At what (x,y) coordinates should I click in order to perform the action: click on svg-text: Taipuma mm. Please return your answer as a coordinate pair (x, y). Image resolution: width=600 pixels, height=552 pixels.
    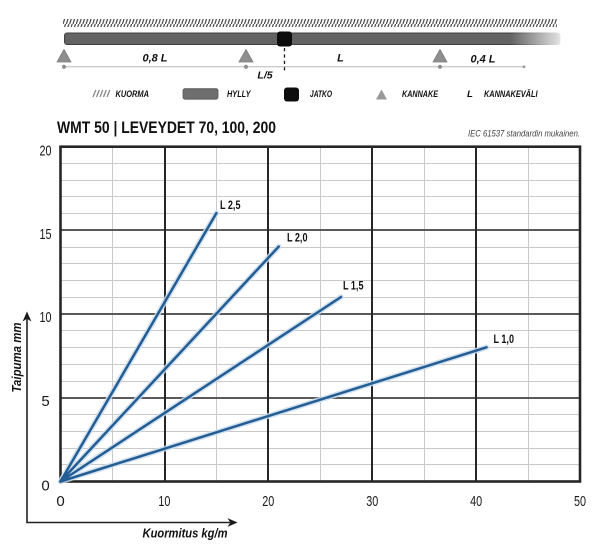
    Looking at the image, I should click on (16, 357).